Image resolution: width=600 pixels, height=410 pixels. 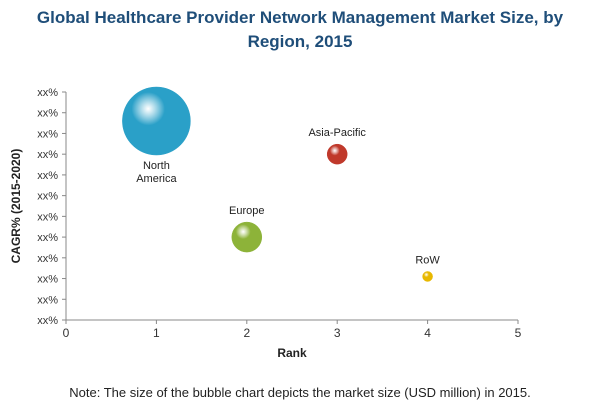 I want to click on x-tick-label: 2, so click(x=246, y=333).